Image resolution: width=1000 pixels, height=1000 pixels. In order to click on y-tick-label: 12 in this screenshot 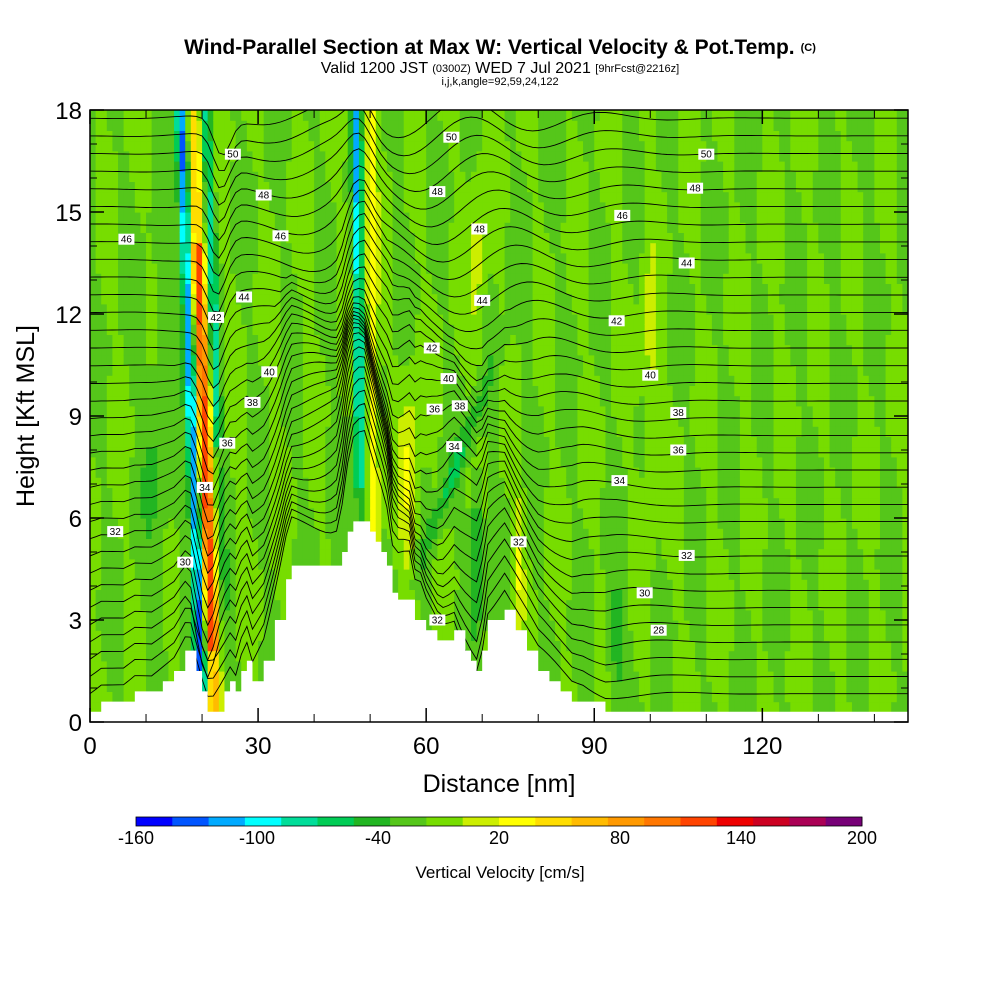, I will do `click(68, 315)`.